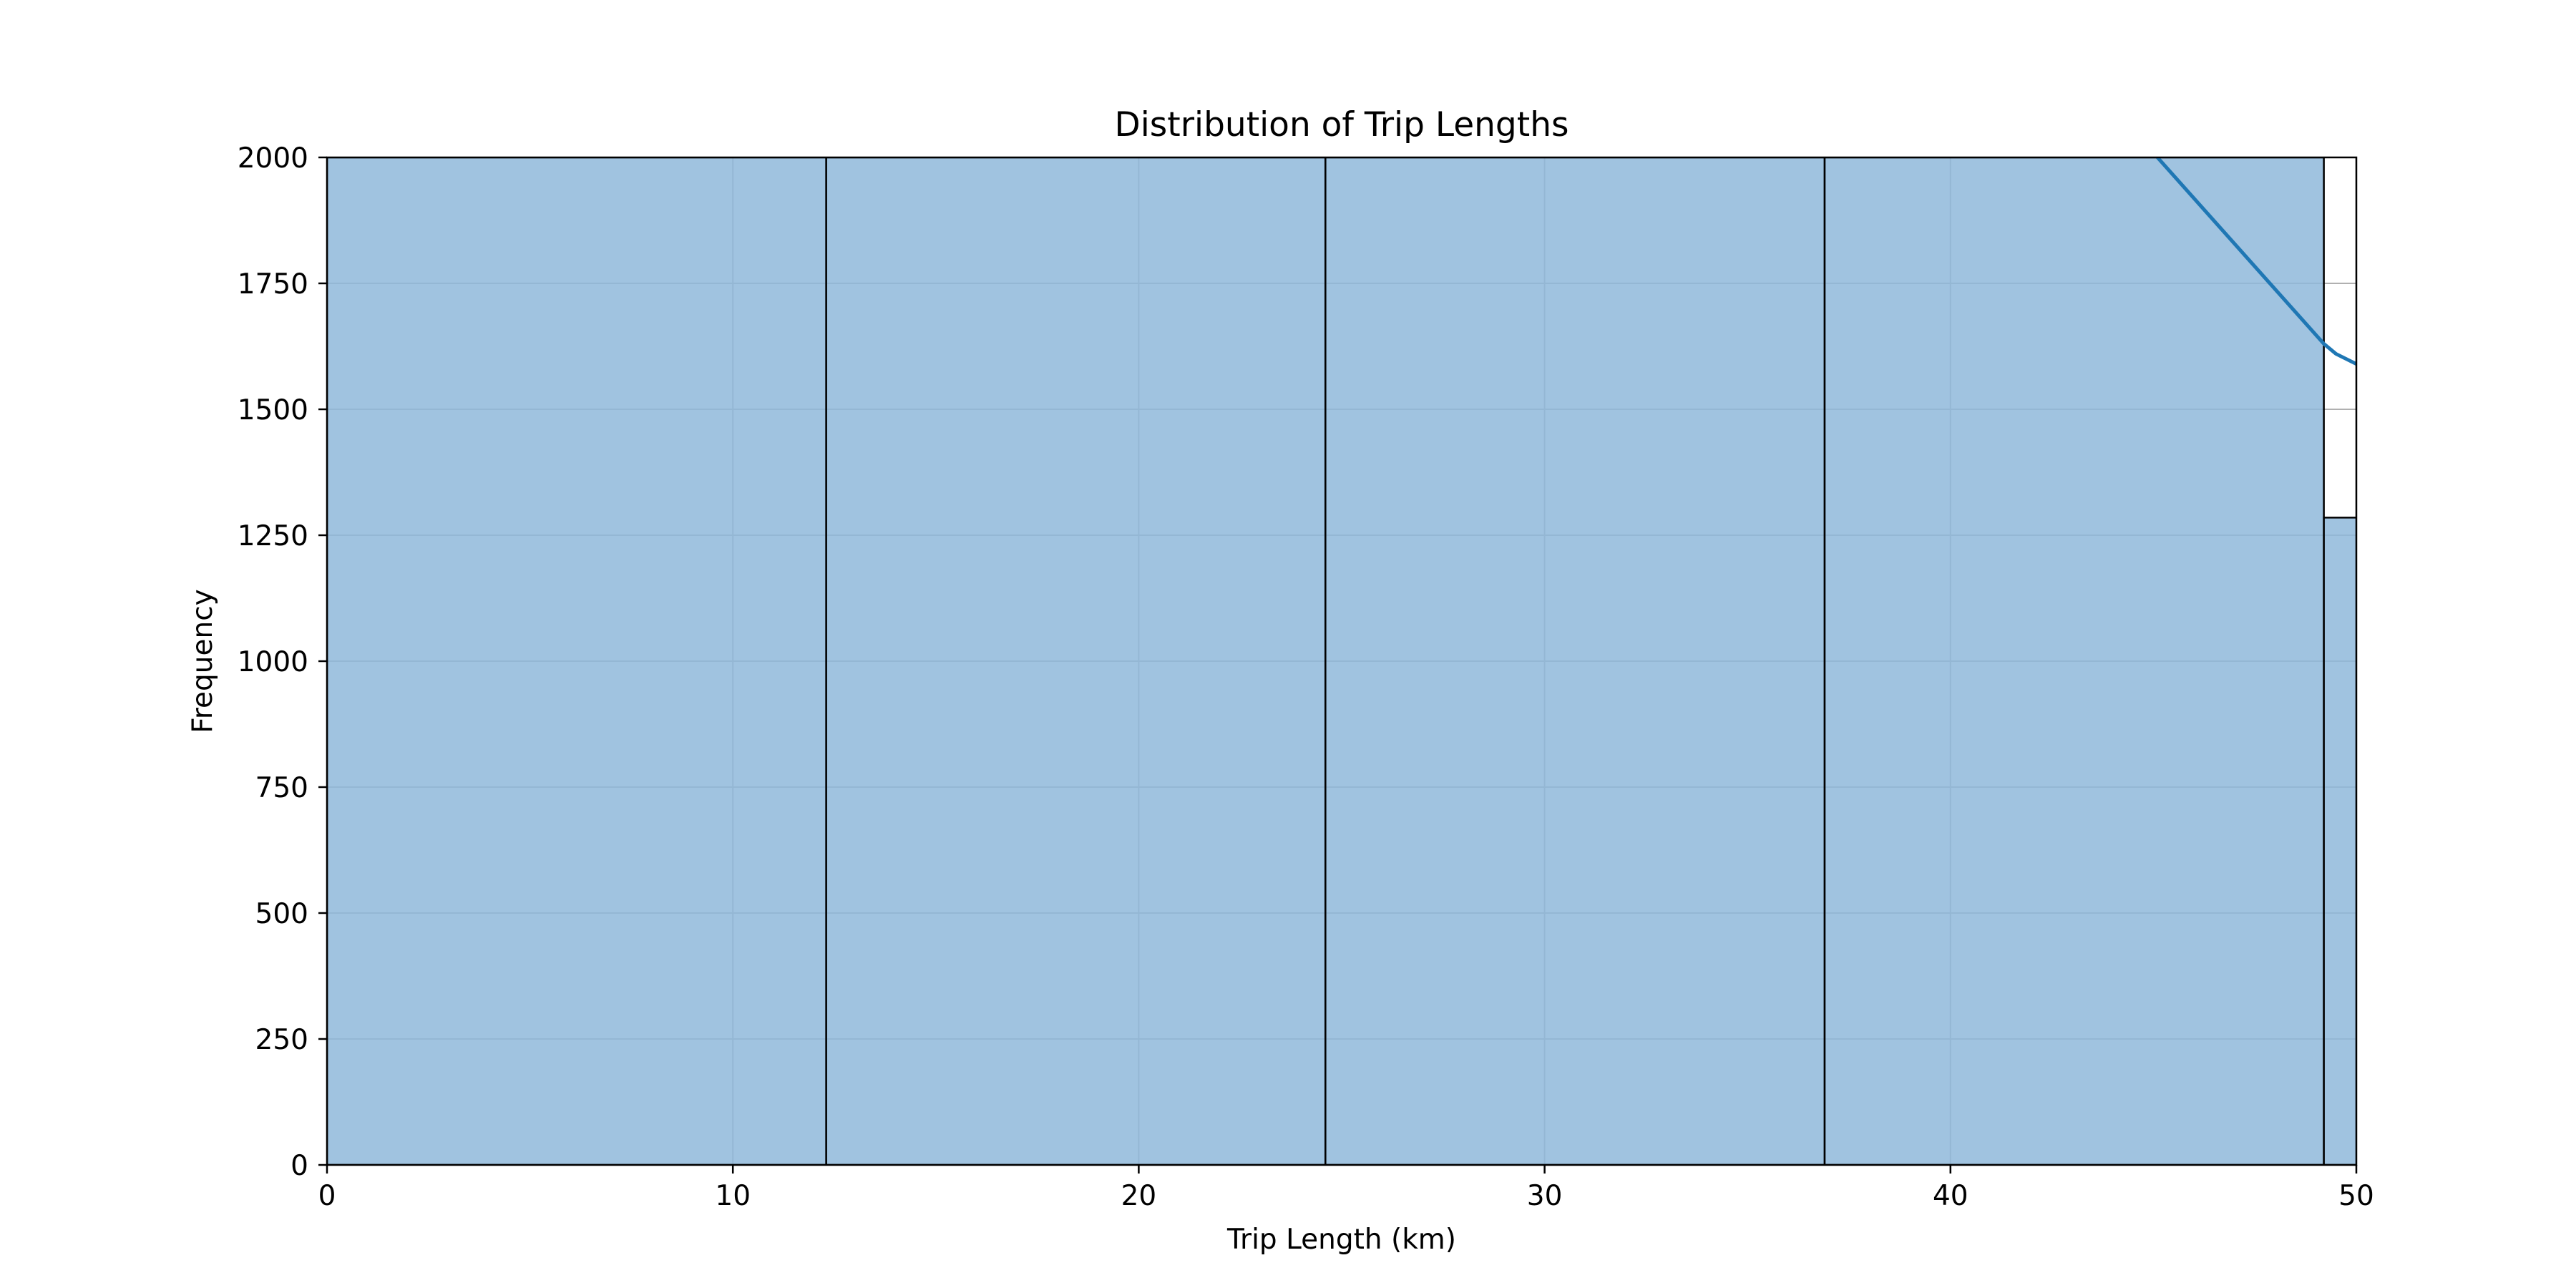 The width and height of the screenshot is (2576, 1288). What do you see at coordinates (299, 1166) in the screenshot?
I see `y-tick-label-0: 0` at bounding box center [299, 1166].